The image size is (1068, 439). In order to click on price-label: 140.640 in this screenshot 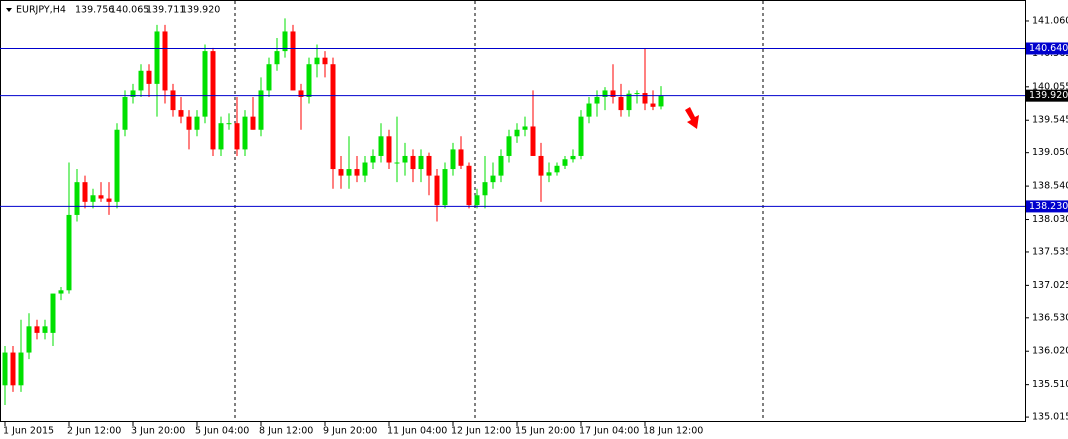, I will do `click(1048, 48)`.